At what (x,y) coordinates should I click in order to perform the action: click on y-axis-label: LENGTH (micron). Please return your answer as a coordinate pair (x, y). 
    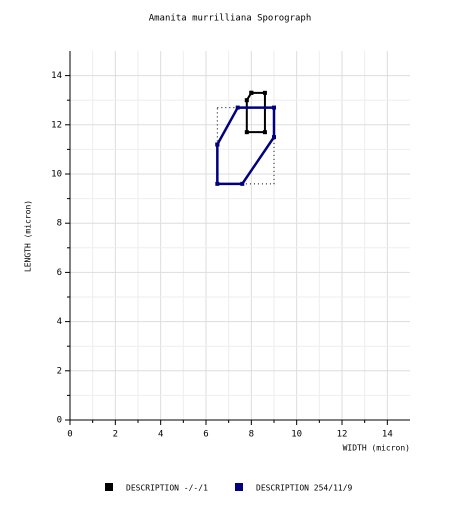
    Looking at the image, I should click on (28, 236).